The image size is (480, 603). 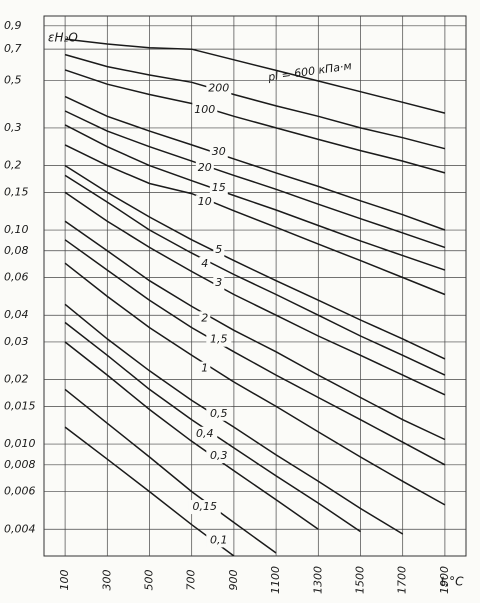 I want to click on x-tick-label: 1500, so click(x=360, y=580).